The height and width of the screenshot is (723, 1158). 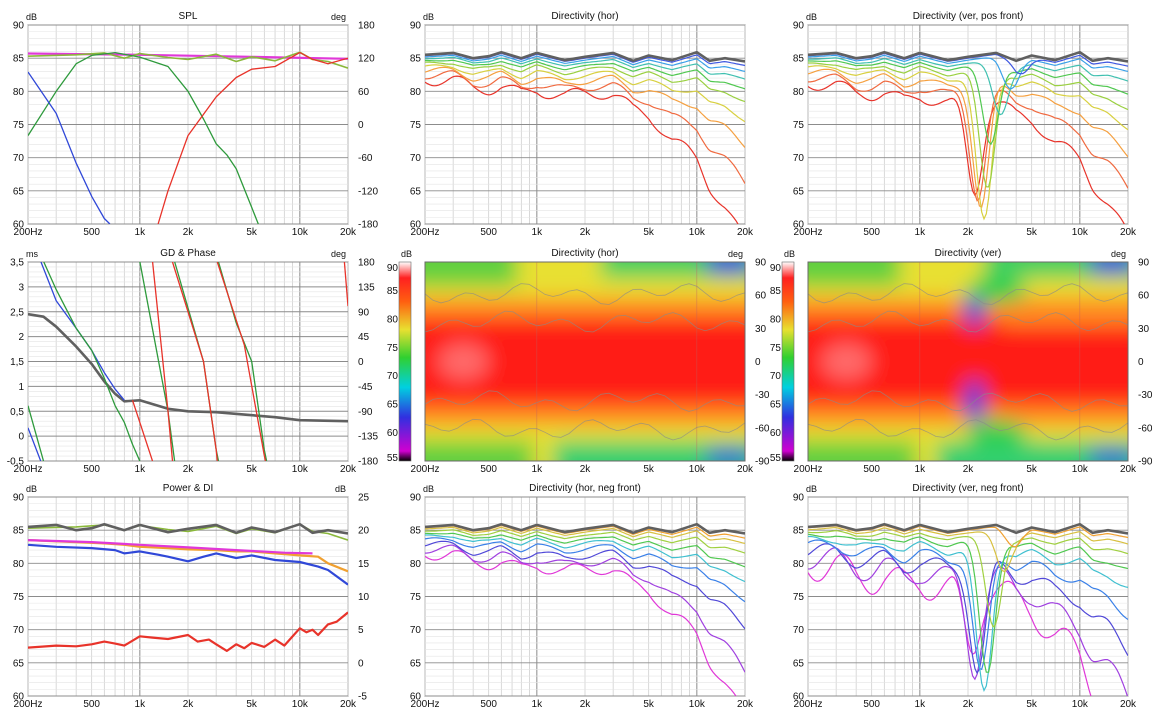 I want to click on y2-tick-label: -30, so click(x=762, y=395).